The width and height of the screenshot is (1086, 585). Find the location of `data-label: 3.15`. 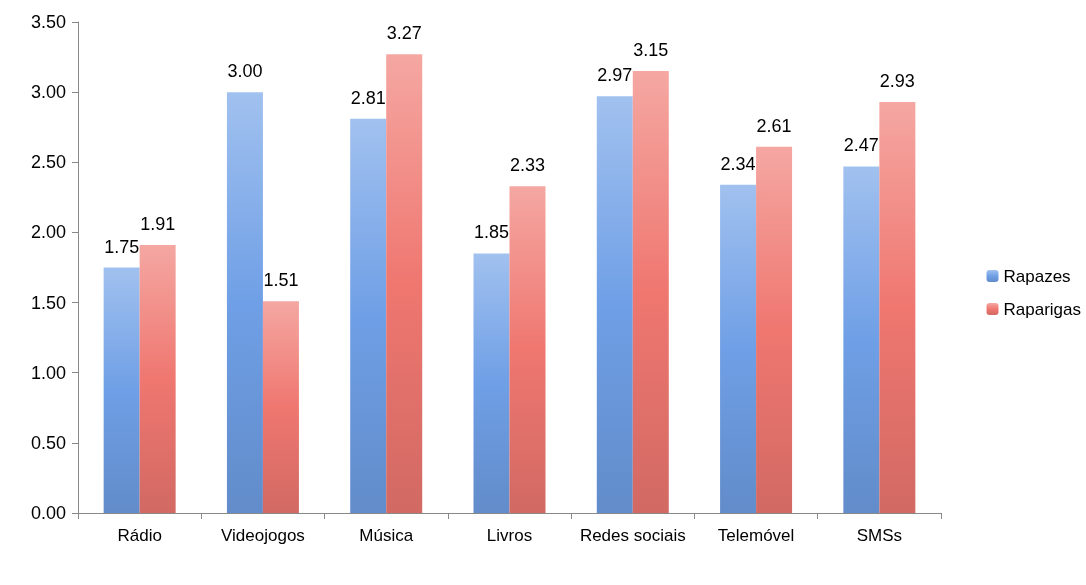

data-label: 3.15 is located at coordinates (651, 50).